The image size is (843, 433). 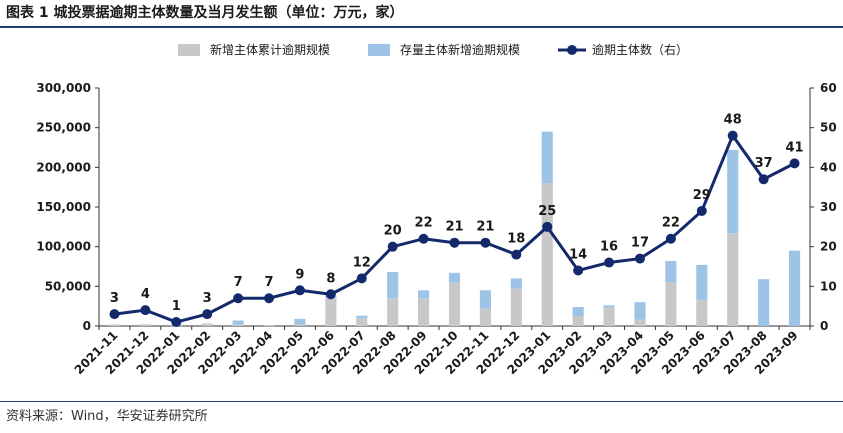 I want to click on legend-swatch, so click(x=379, y=50).